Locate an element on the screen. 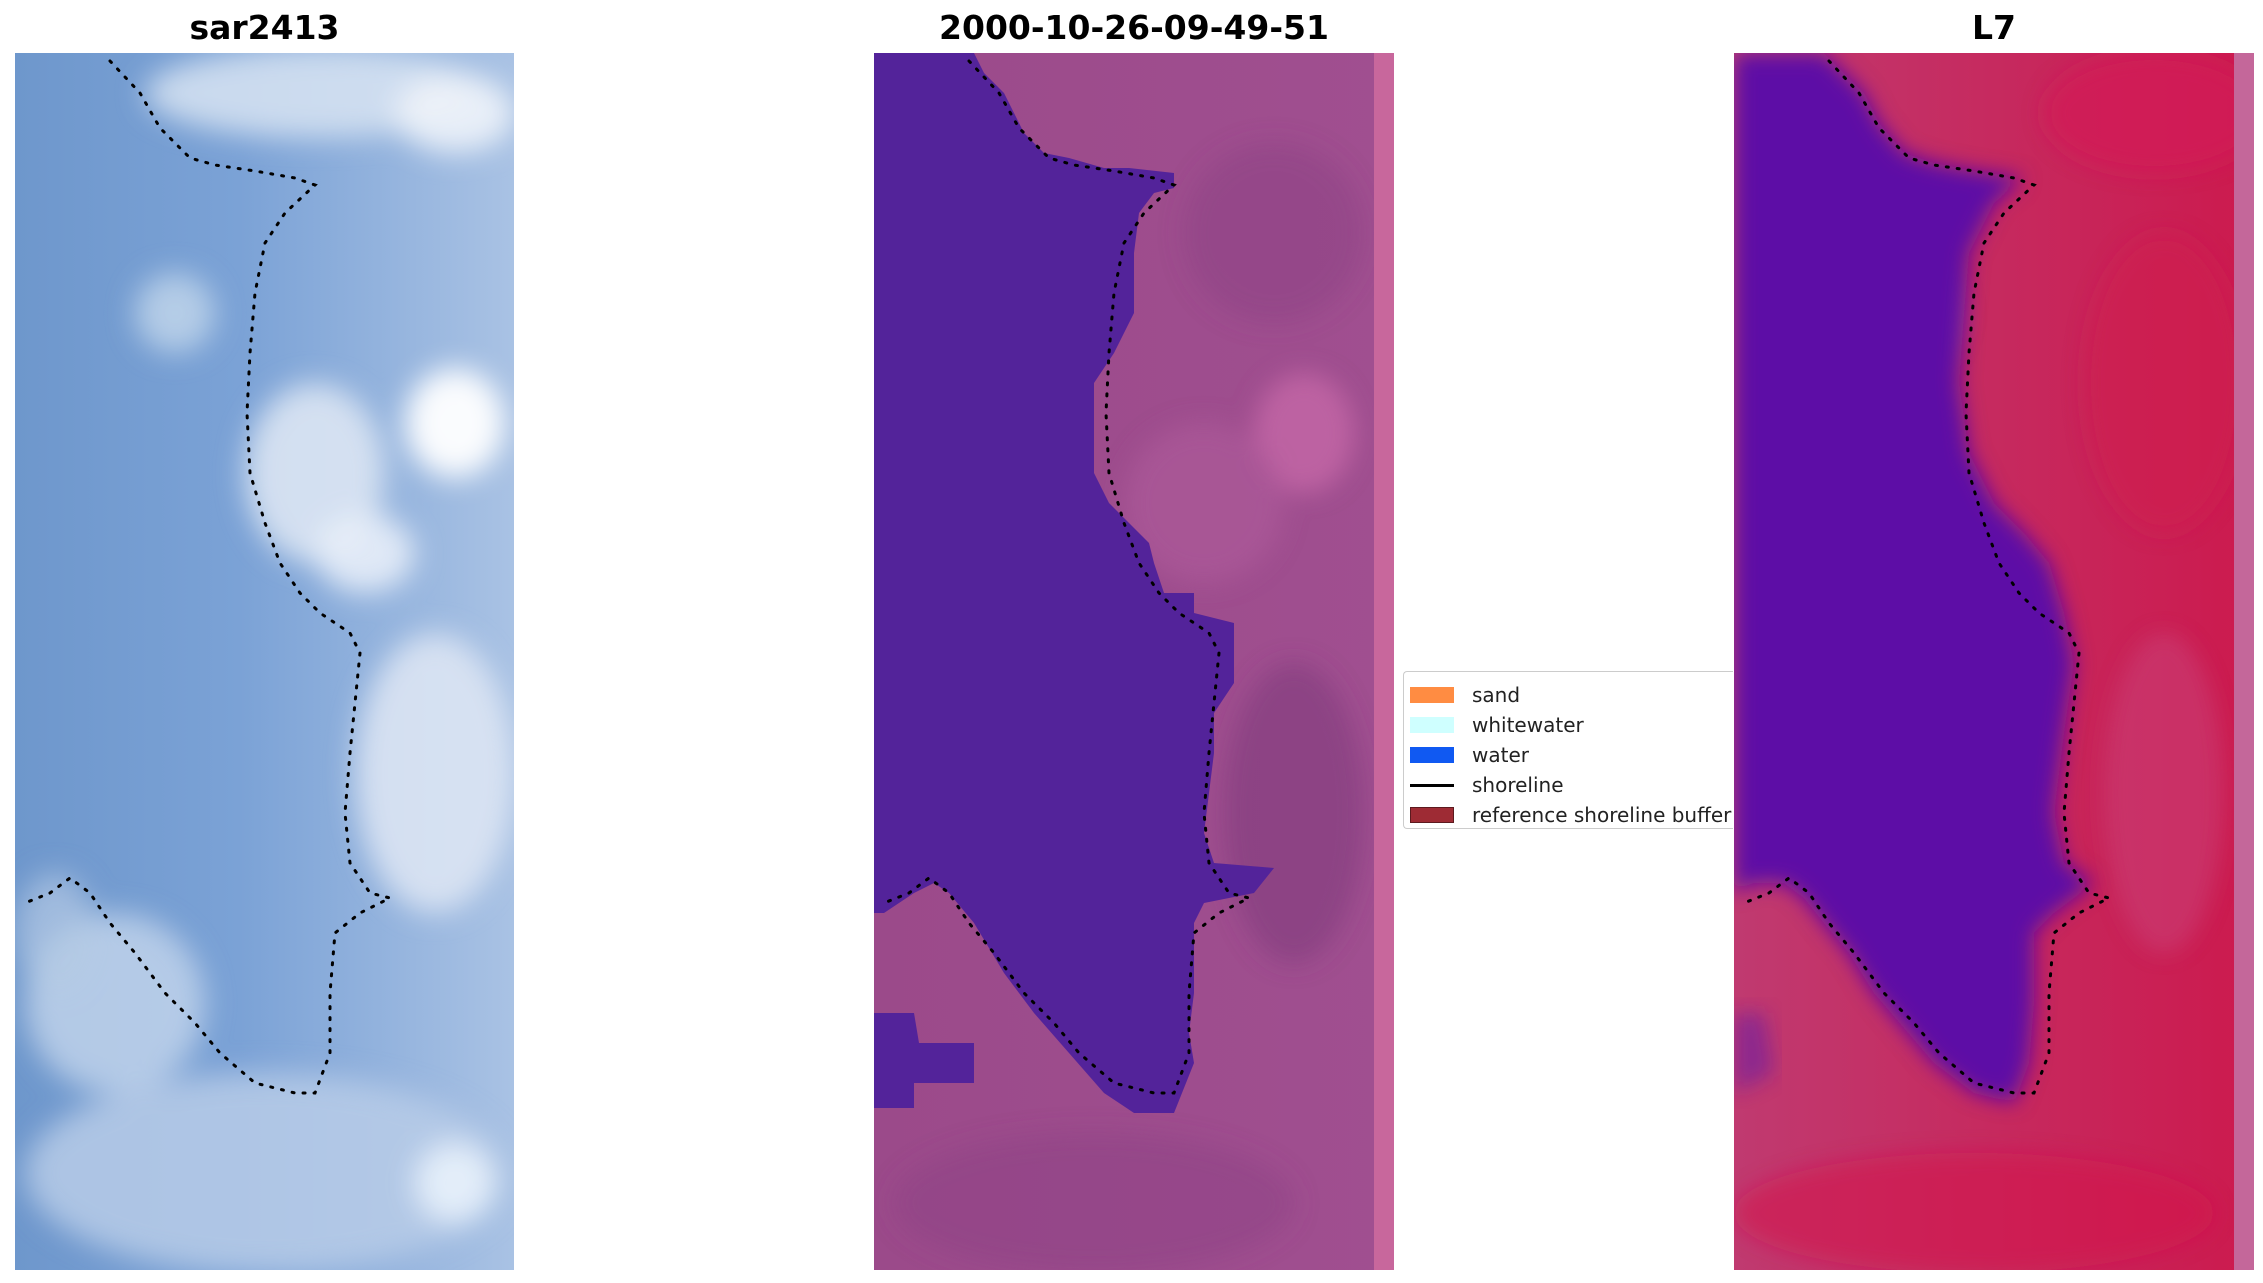  legend-swatch-sand is located at coordinates (1432, 695).